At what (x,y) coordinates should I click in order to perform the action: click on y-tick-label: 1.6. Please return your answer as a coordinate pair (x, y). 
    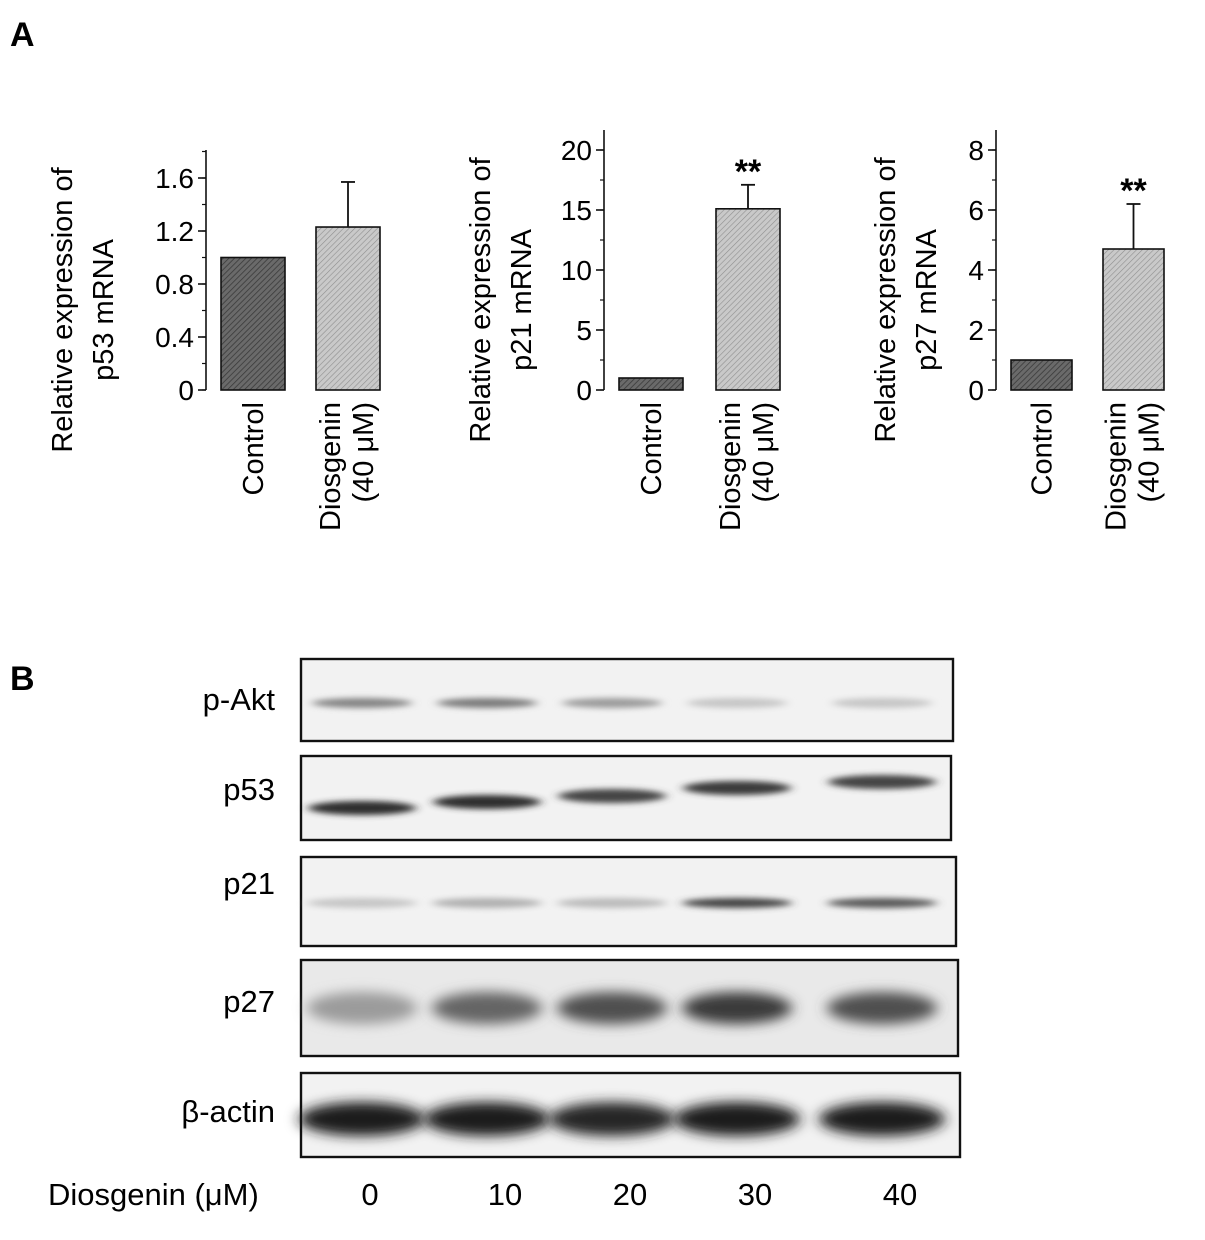
    Looking at the image, I should click on (174, 178).